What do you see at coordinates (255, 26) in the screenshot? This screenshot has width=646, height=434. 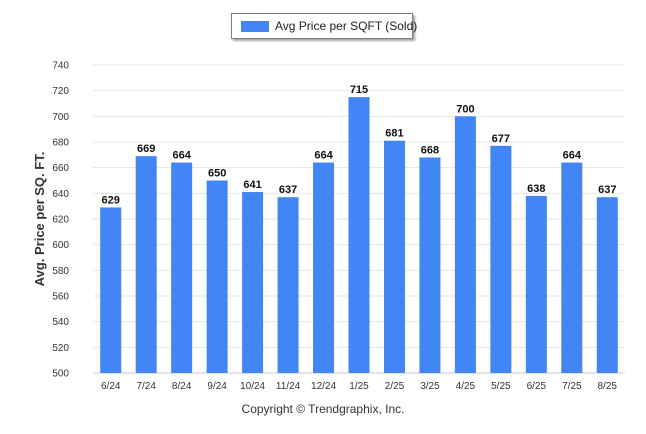 I see `legend-swatch` at bounding box center [255, 26].